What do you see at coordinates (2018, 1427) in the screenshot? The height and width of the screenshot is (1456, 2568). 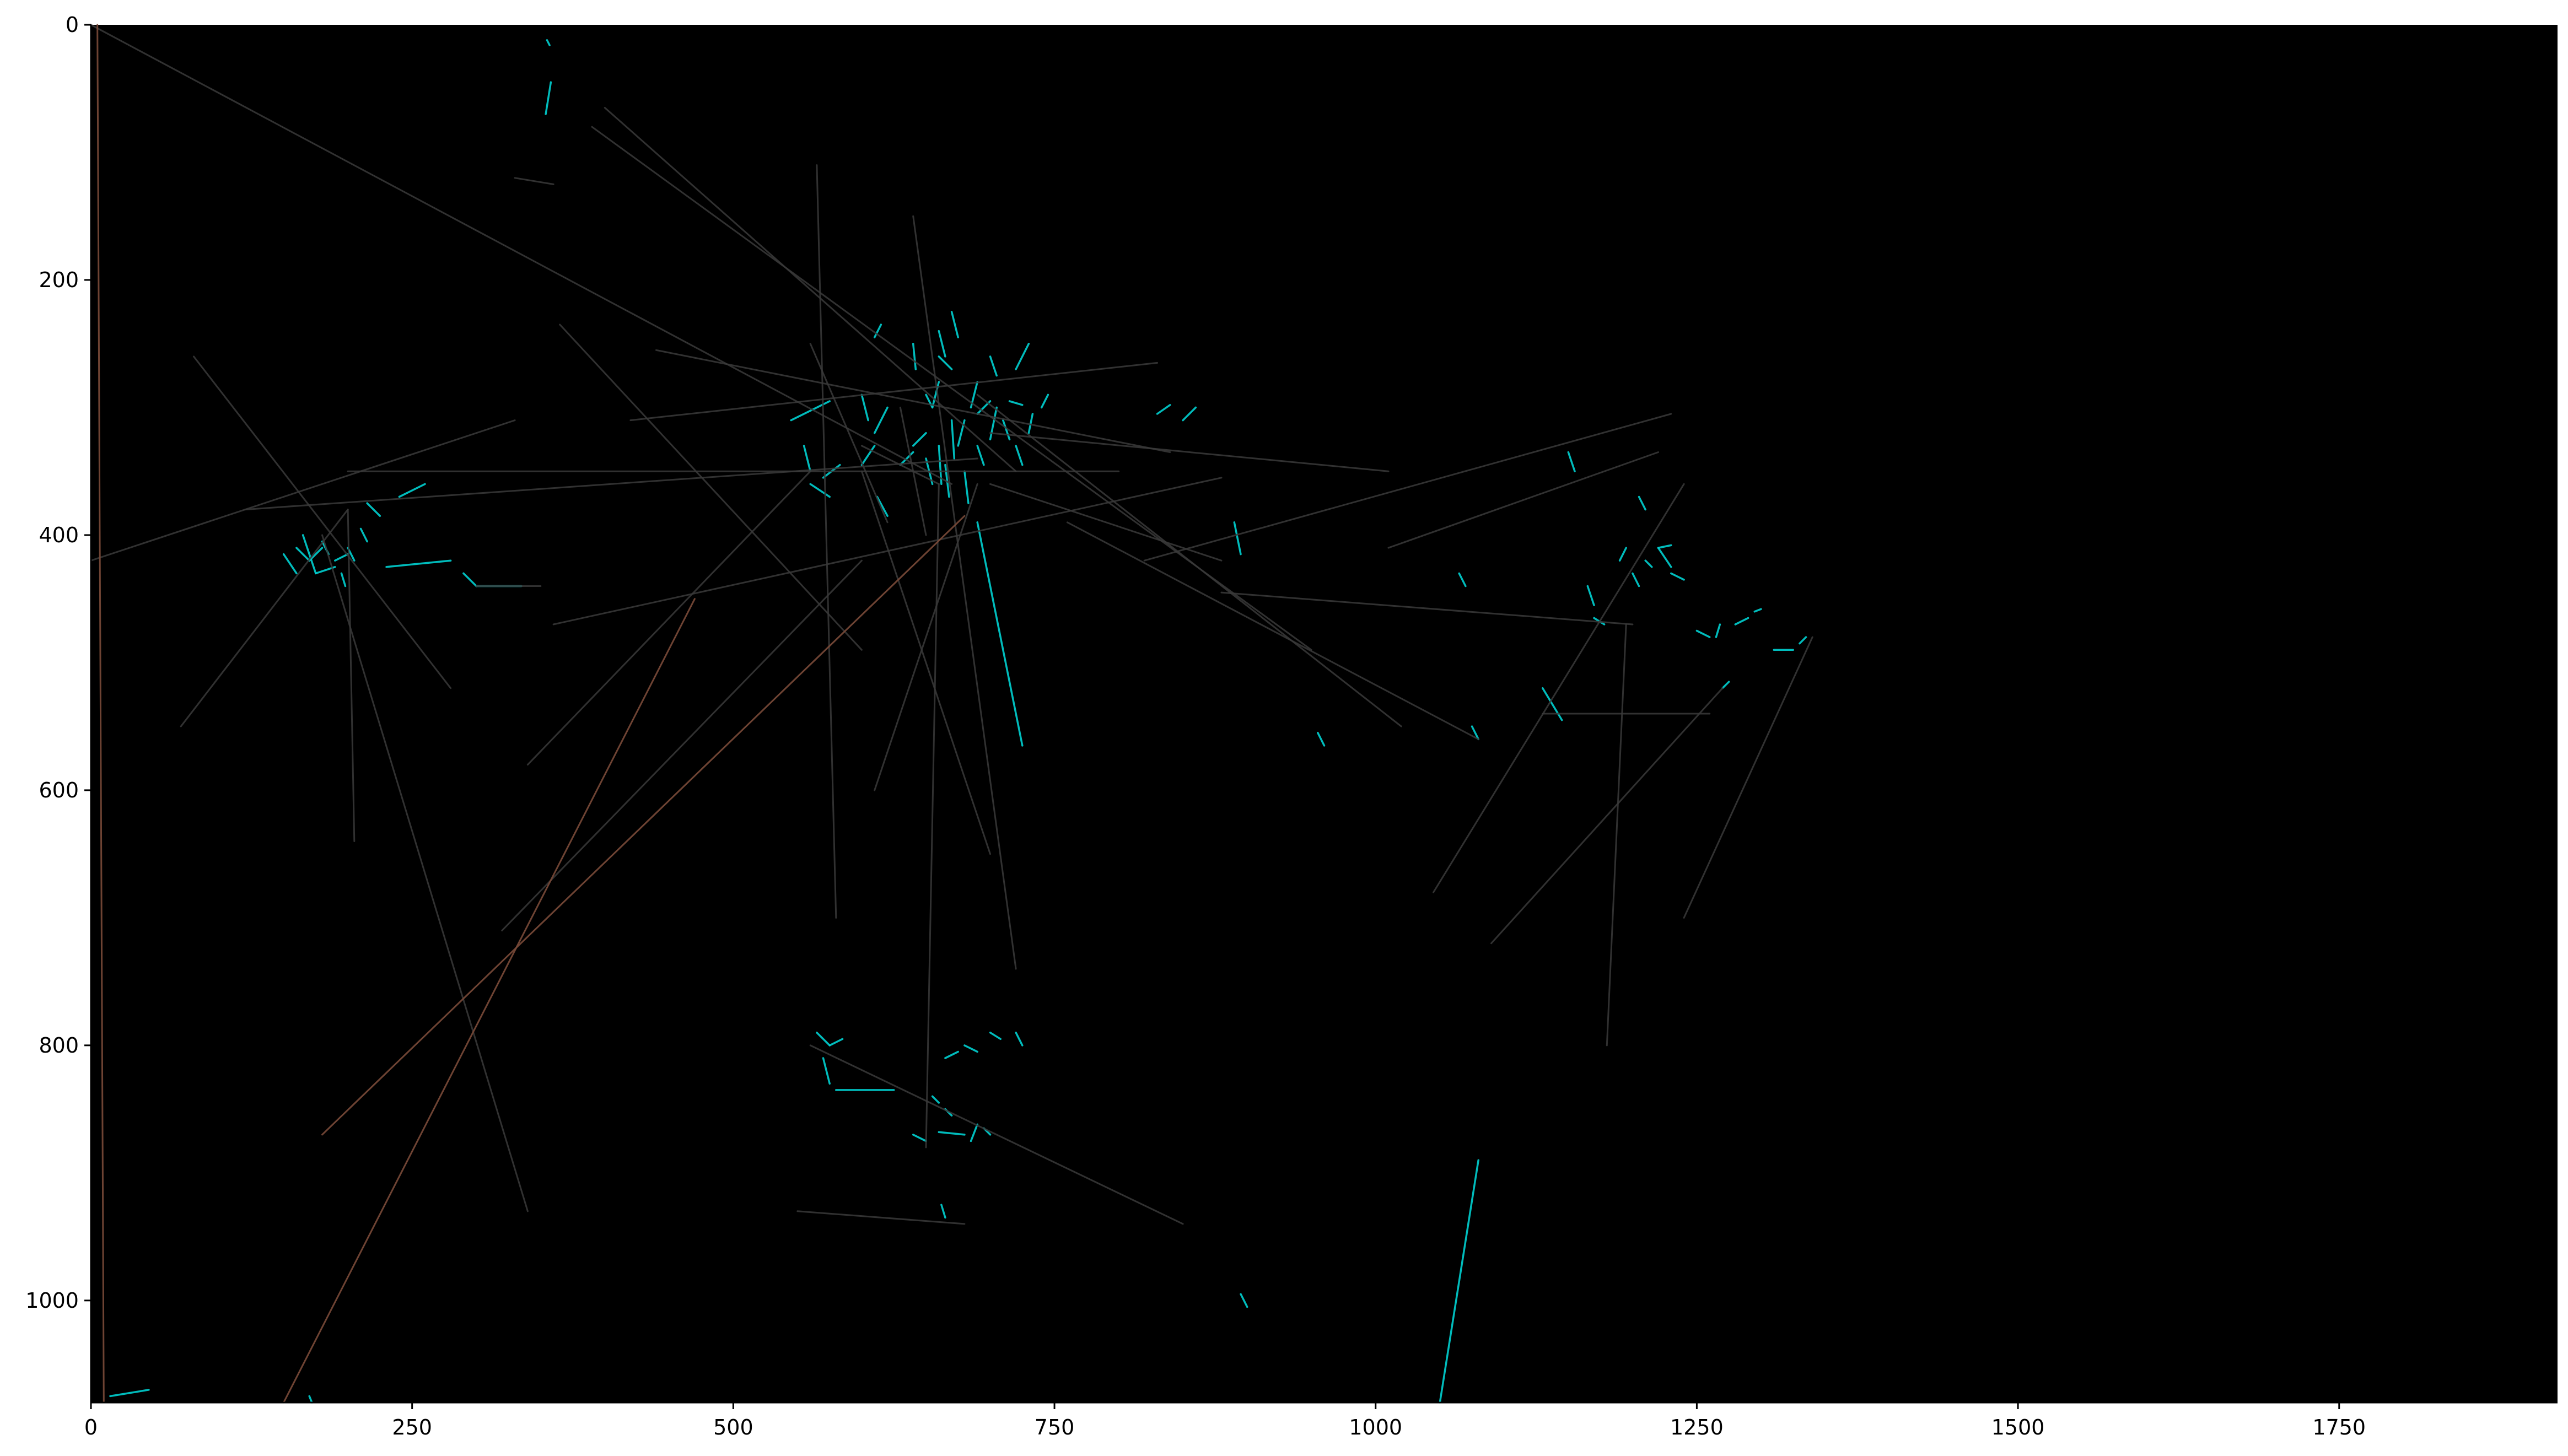 I see `x-tick-label: 1500` at bounding box center [2018, 1427].